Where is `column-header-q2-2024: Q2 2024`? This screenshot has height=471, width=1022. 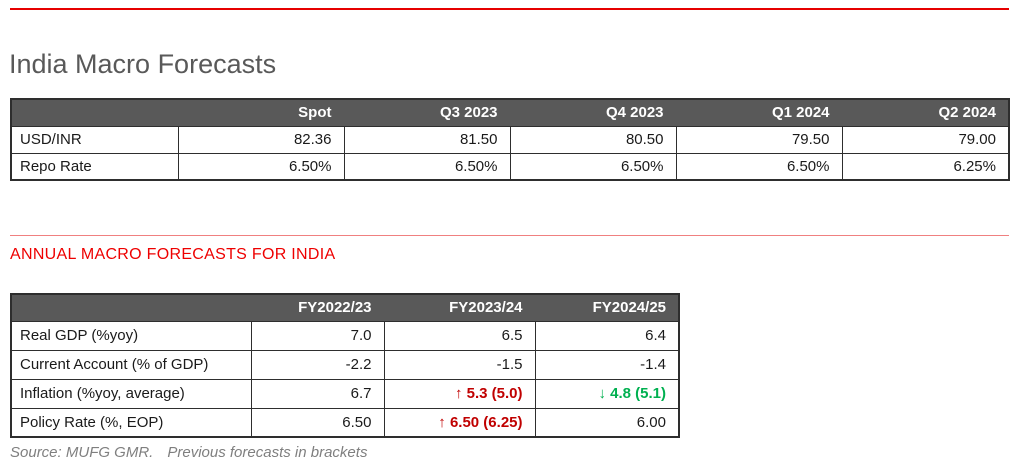
column-header-q2-2024: Q2 2024 is located at coordinates (925, 112).